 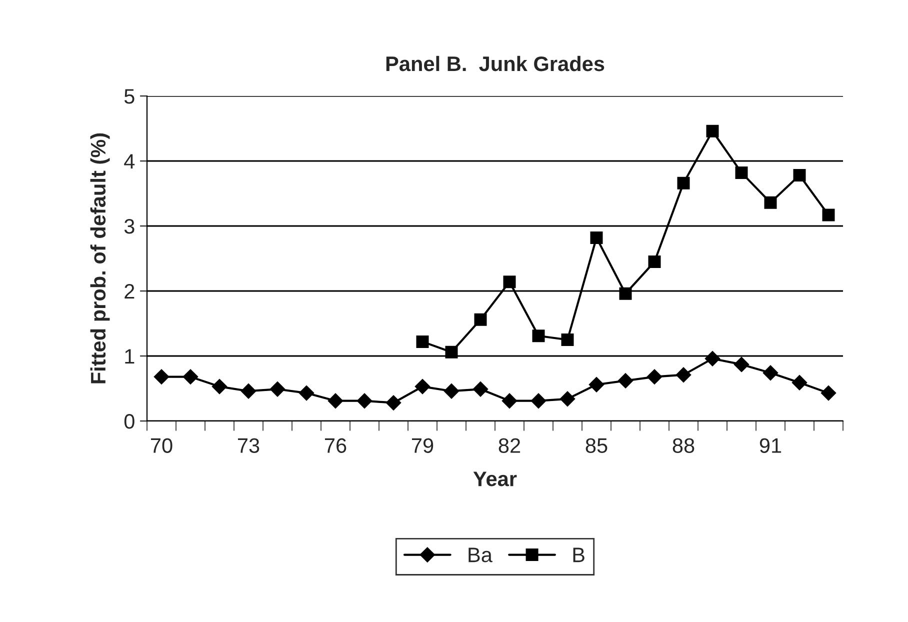 I want to click on x-tick-label: 91, so click(x=771, y=445).